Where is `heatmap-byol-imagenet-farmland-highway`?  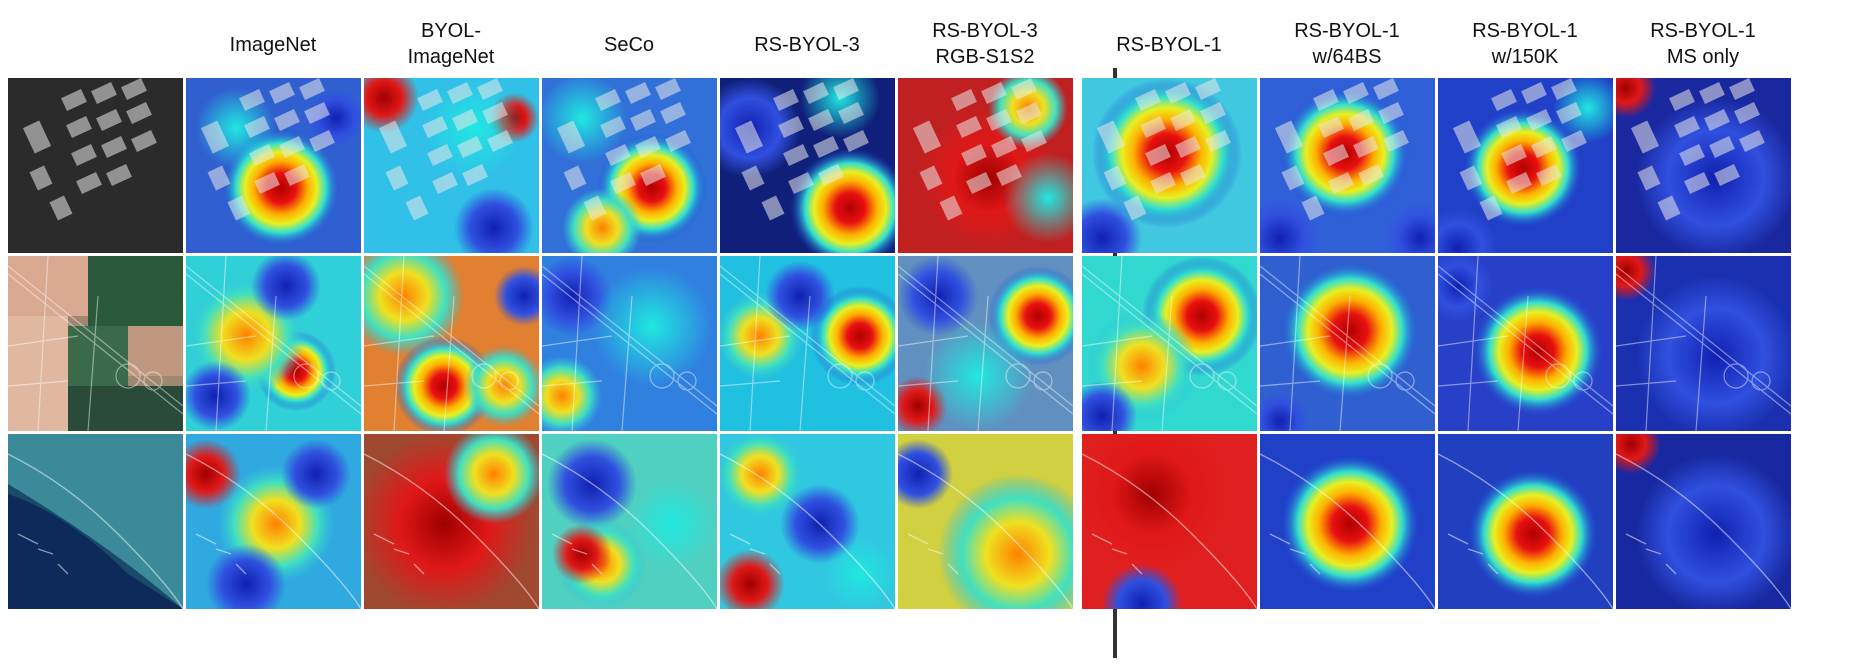 heatmap-byol-imagenet-farmland-highway is located at coordinates (451, 343).